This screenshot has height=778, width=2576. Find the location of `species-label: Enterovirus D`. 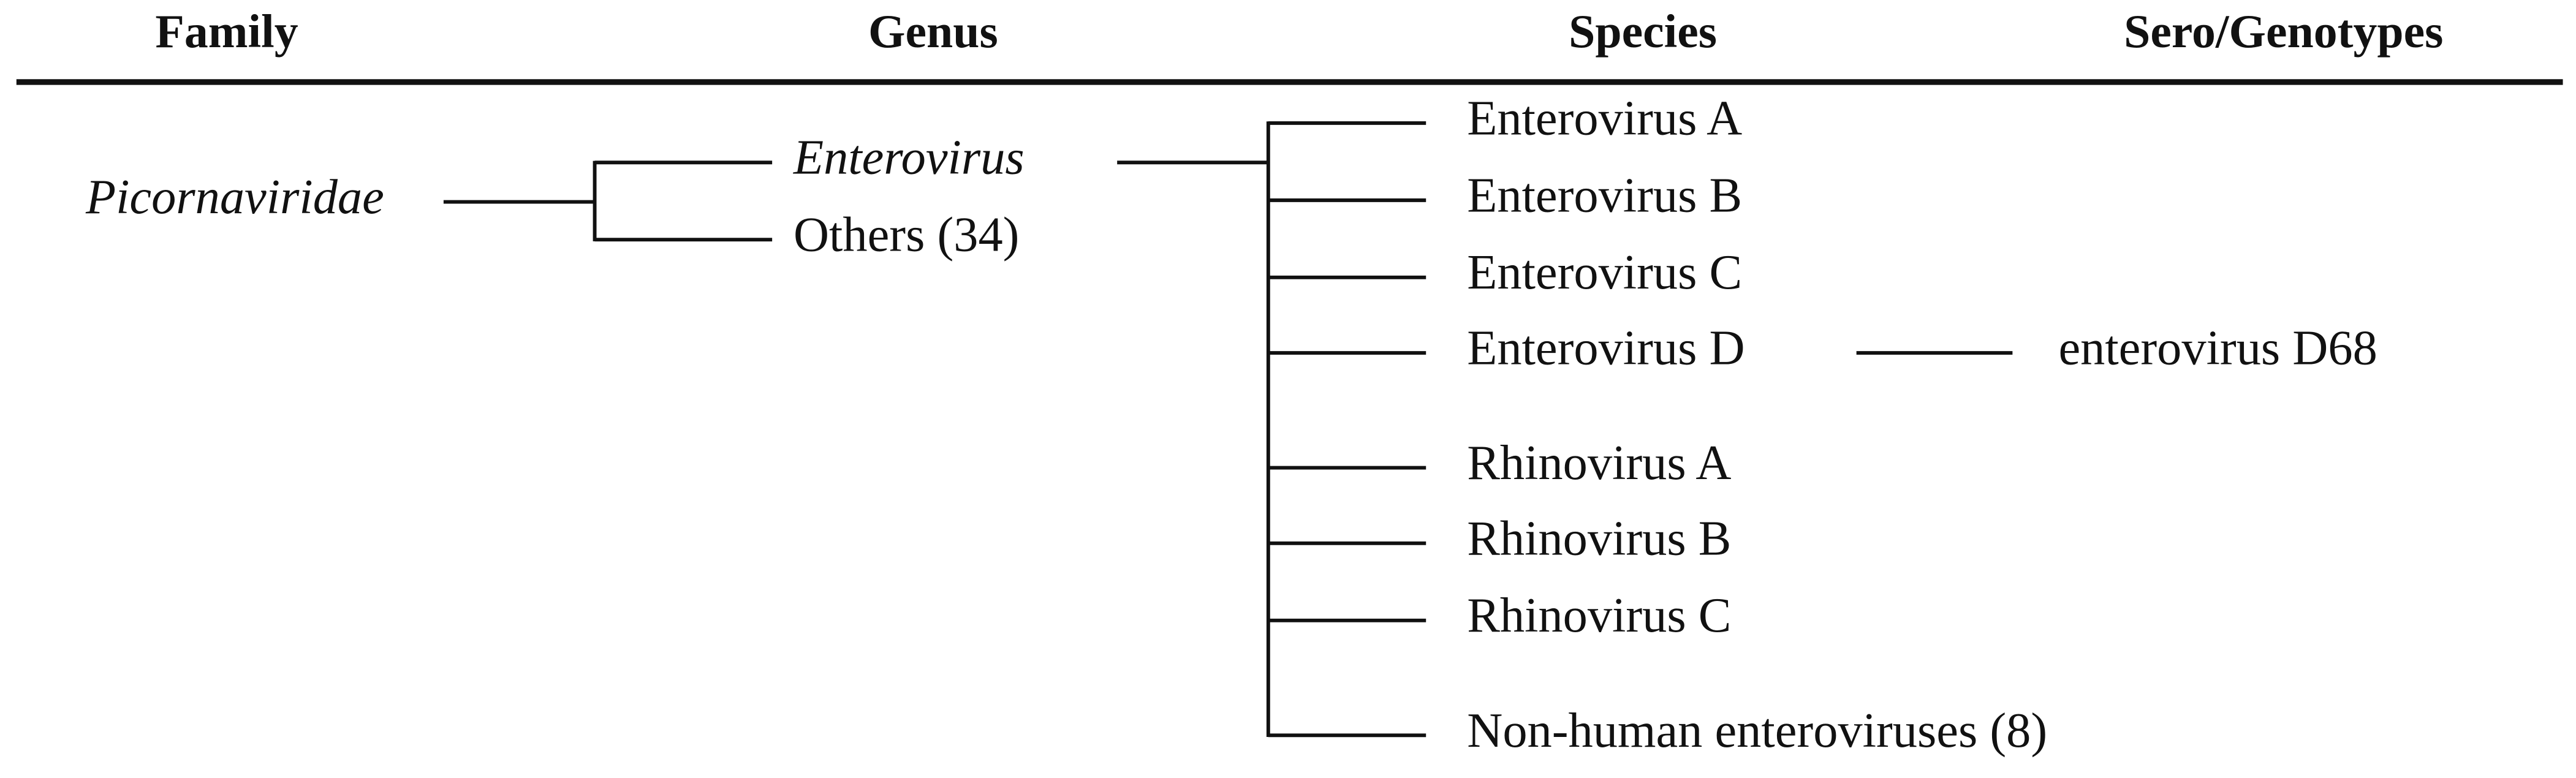

species-label: Enterovirus D is located at coordinates (1605, 348).